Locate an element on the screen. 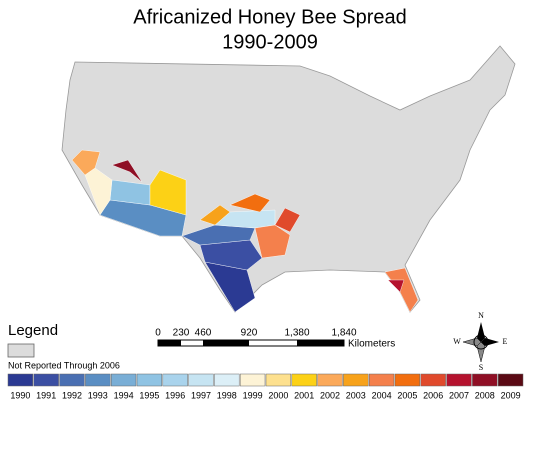 The width and height of the screenshot is (540, 450). legend-label: 1995 is located at coordinates (149, 395).